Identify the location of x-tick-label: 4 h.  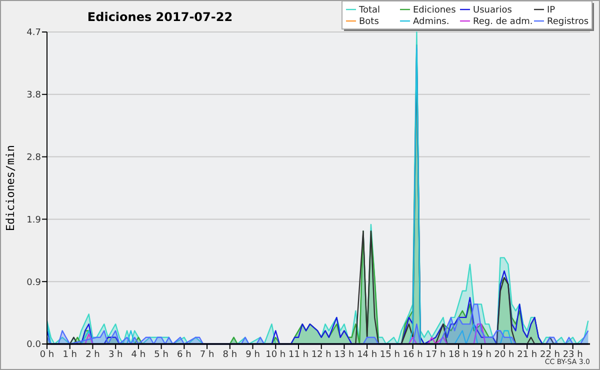
(138, 355).